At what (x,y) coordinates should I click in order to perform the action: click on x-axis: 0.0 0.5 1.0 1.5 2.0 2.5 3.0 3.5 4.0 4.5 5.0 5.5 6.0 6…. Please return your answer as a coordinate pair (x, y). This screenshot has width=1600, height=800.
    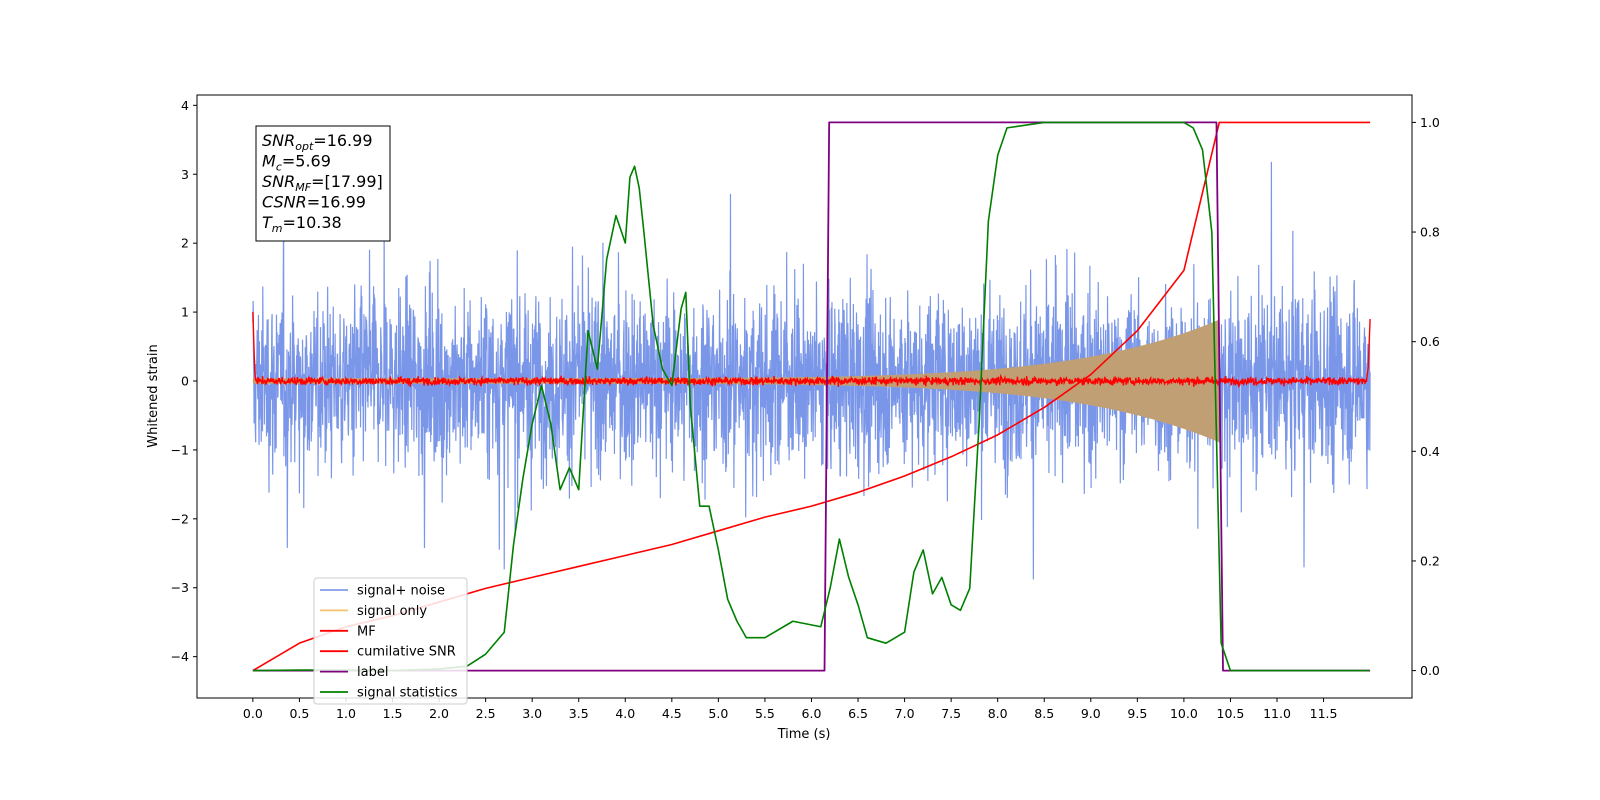
    Looking at the image, I should click on (790, 709).